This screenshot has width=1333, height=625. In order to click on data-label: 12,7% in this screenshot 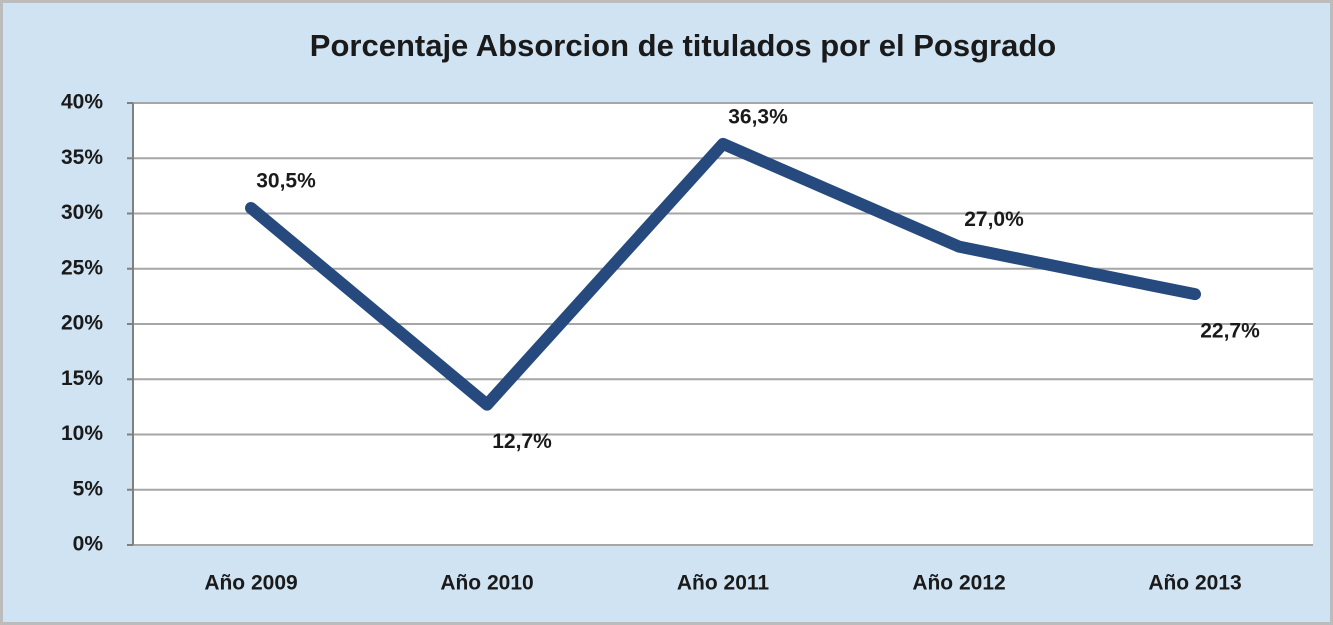, I will do `click(522, 441)`.